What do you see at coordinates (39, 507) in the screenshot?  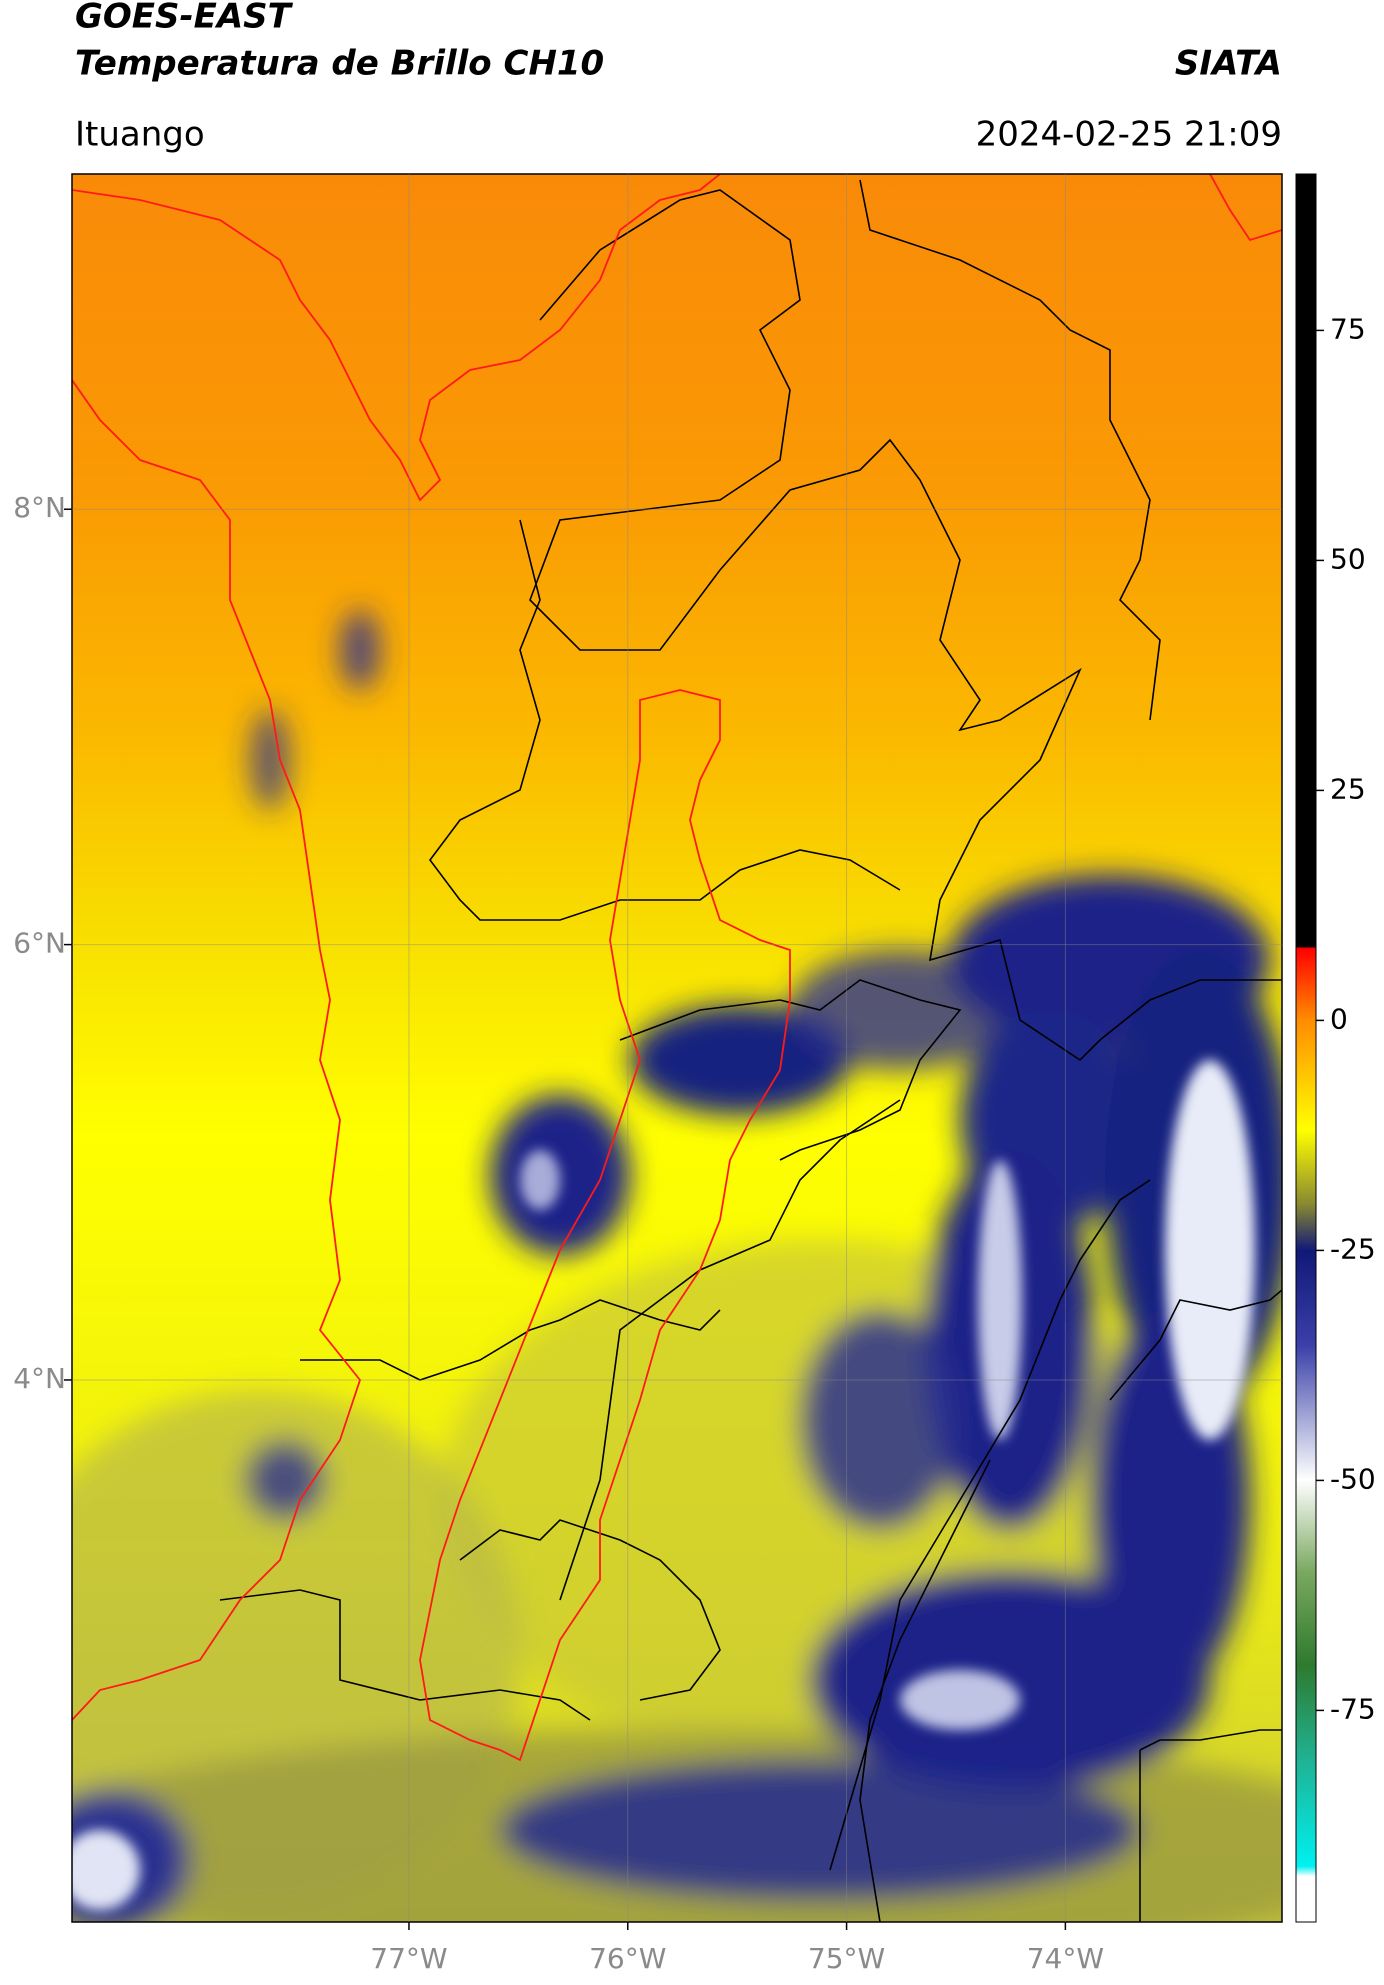 I see `y-tick-label: 8°N` at bounding box center [39, 507].